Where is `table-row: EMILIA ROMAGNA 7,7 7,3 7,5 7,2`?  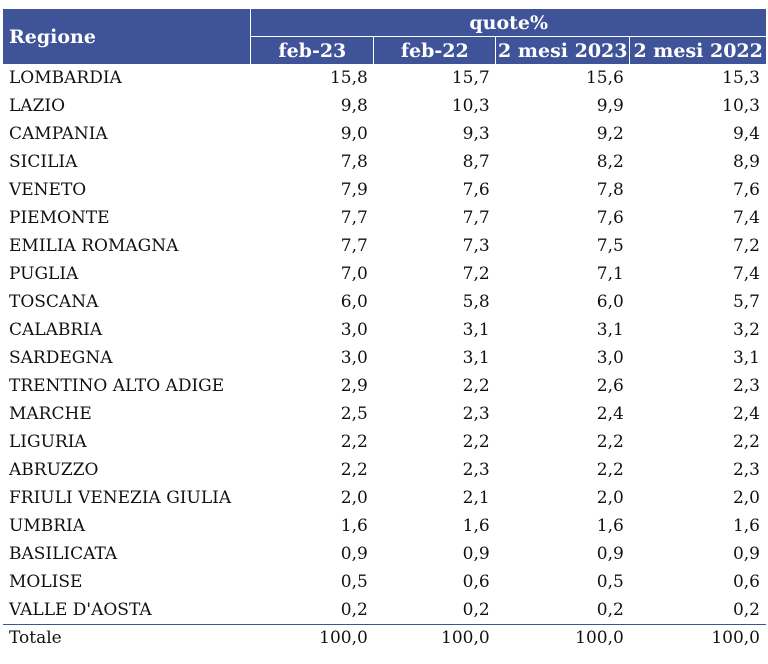
table-row: EMILIA ROMAGNA 7,7 7,3 7,5 7,2 is located at coordinates (384, 246).